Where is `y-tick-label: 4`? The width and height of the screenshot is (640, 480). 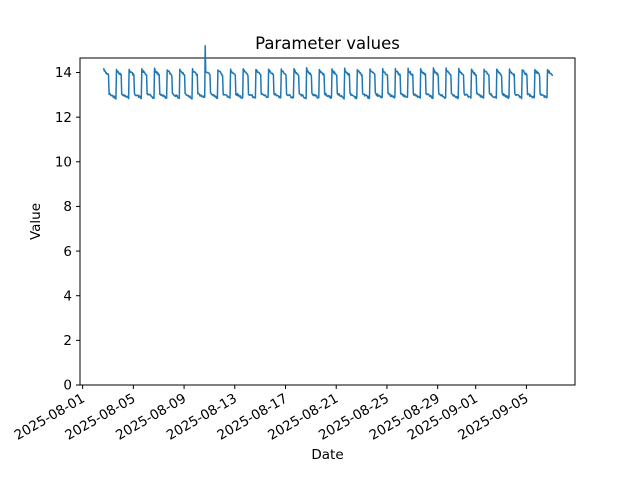 y-tick-label: 4 is located at coordinates (67, 296).